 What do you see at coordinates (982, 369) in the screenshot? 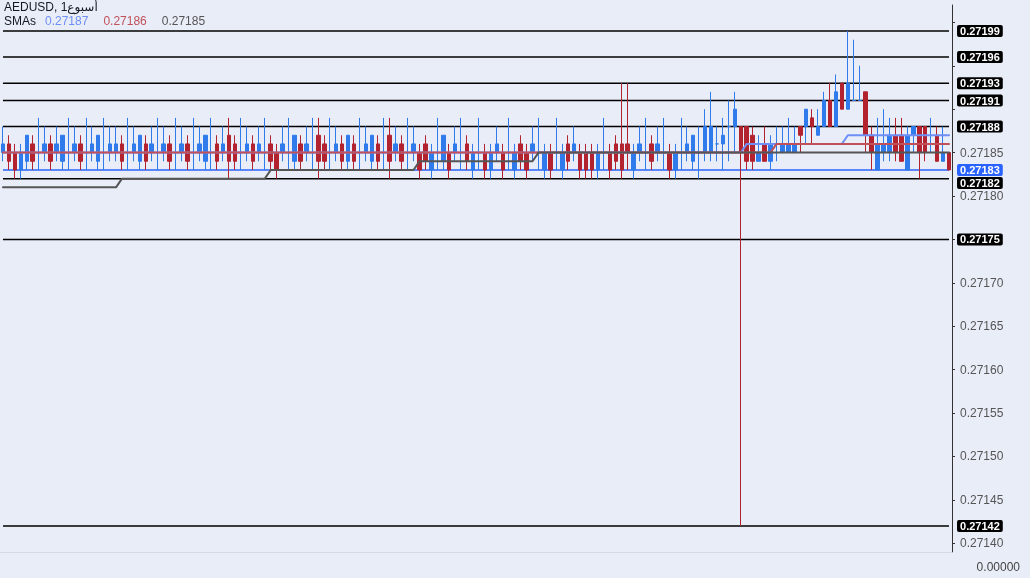
I see `y-tick-label: 0.27160` at bounding box center [982, 369].